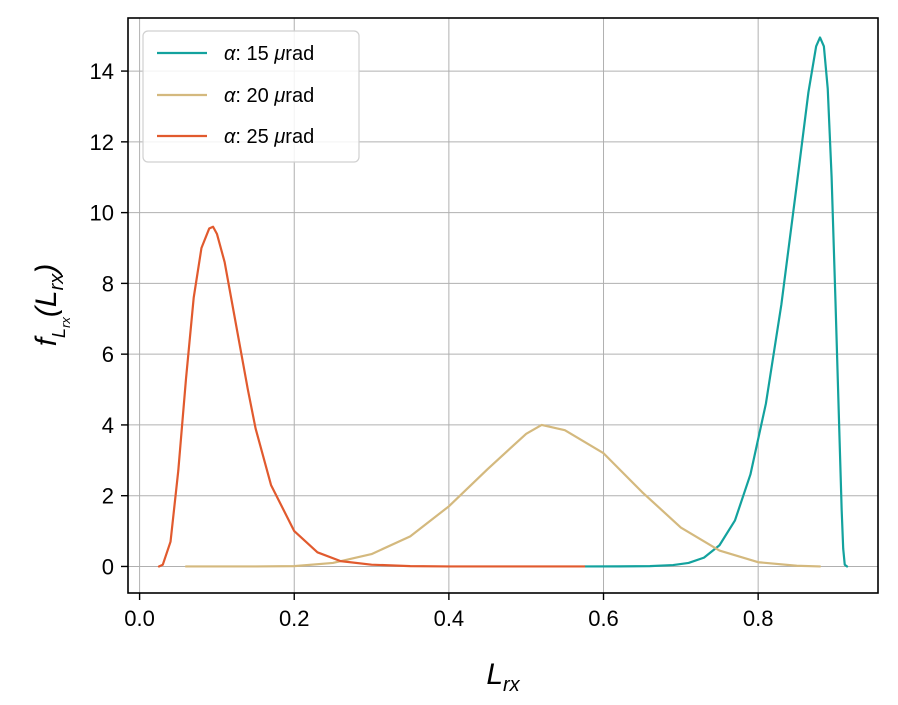 The width and height of the screenshot is (898, 705). What do you see at coordinates (269, 54) in the screenshot?
I see `legend-label-15urad: α: 15 μrad` at bounding box center [269, 54].